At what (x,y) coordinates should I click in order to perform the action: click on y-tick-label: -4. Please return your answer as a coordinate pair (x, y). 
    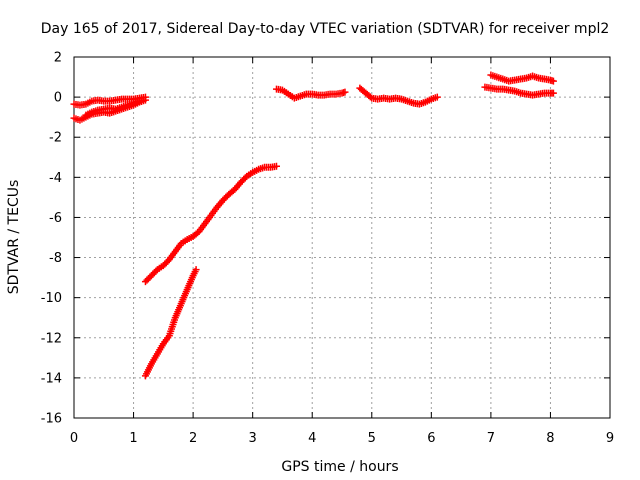
    Looking at the image, I should click on (55, 178).